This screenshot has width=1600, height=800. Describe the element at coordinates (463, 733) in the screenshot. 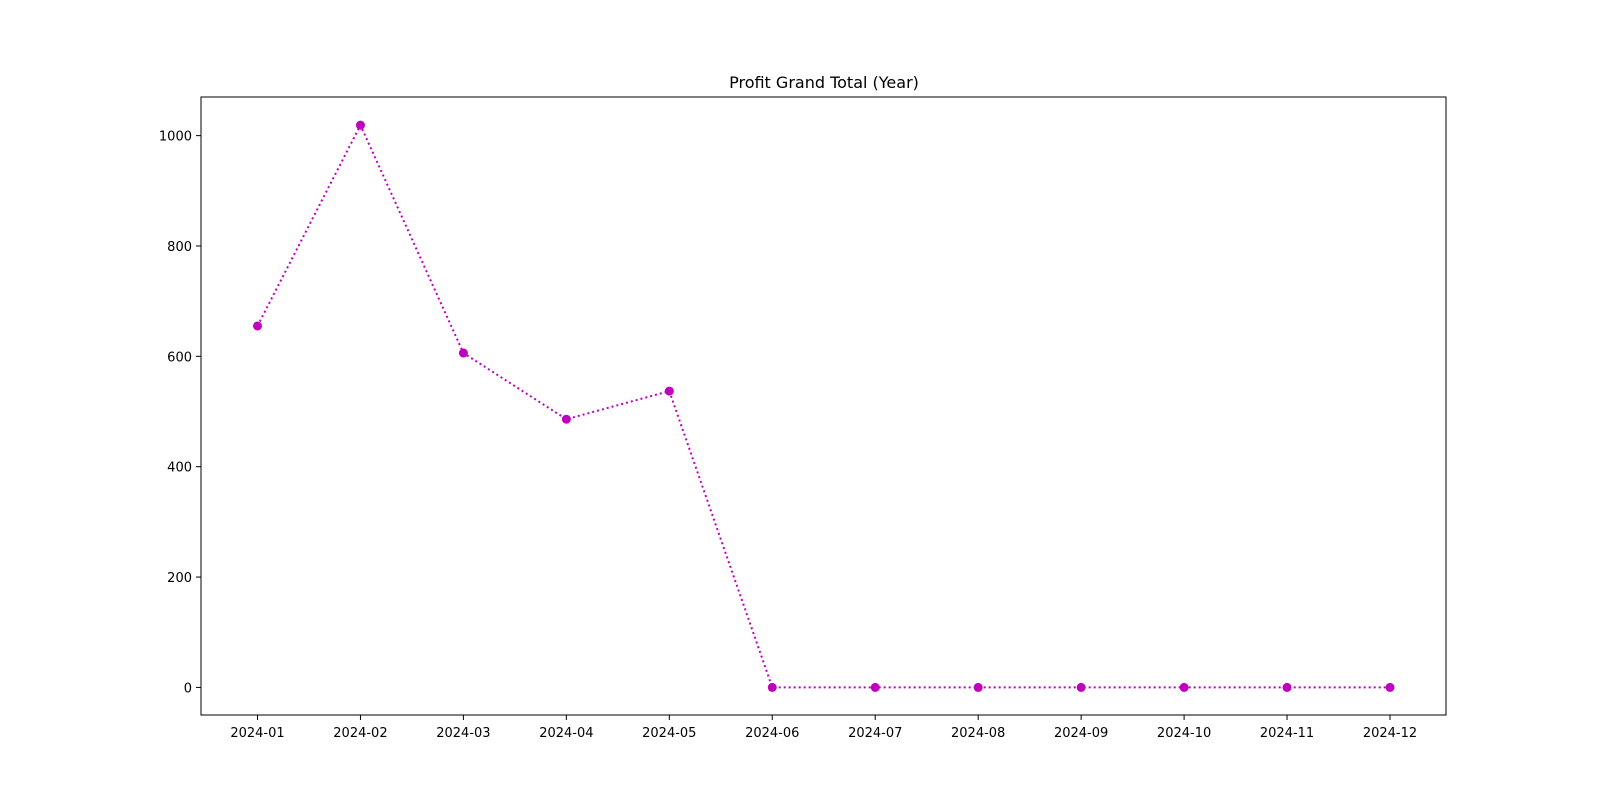

I see `x-tick-label: 2024-03` at that location.